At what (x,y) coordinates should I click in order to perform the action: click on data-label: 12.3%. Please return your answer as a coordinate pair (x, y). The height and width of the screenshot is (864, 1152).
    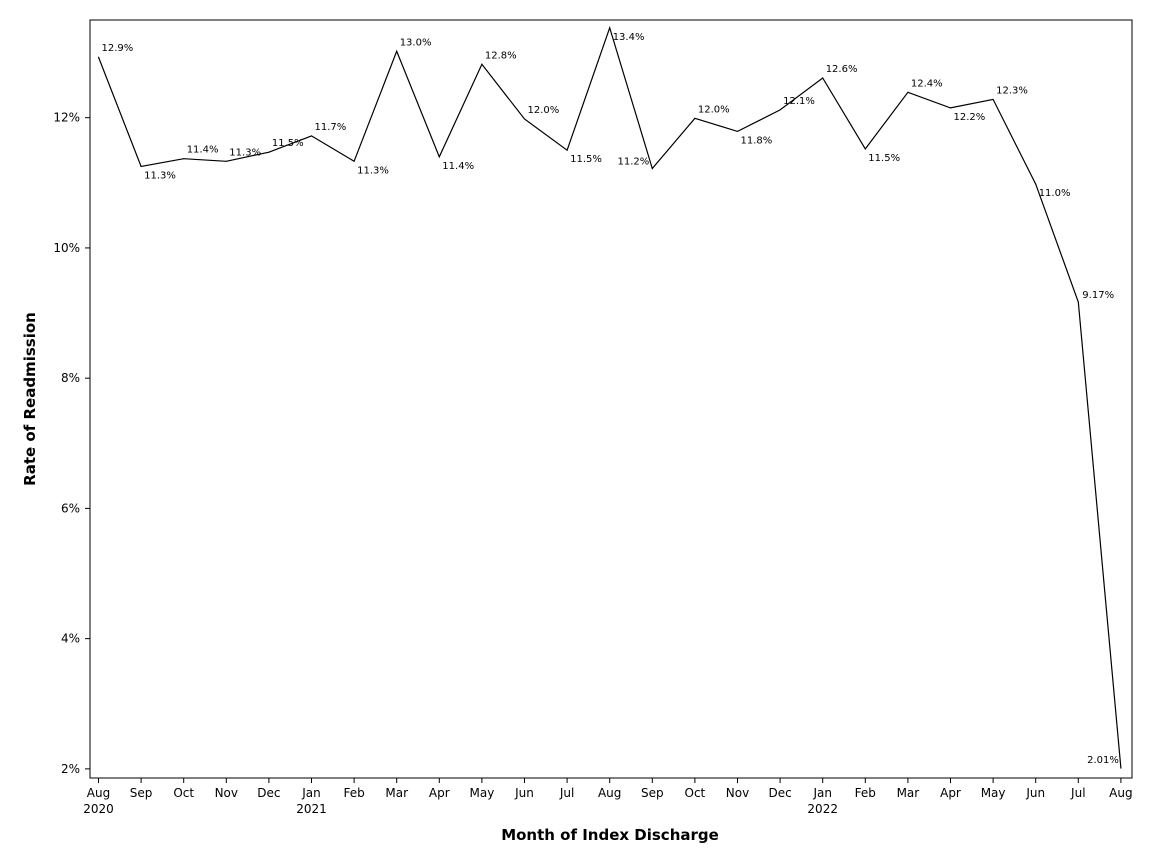
    Looking at the image, I should click on (1012, 90).